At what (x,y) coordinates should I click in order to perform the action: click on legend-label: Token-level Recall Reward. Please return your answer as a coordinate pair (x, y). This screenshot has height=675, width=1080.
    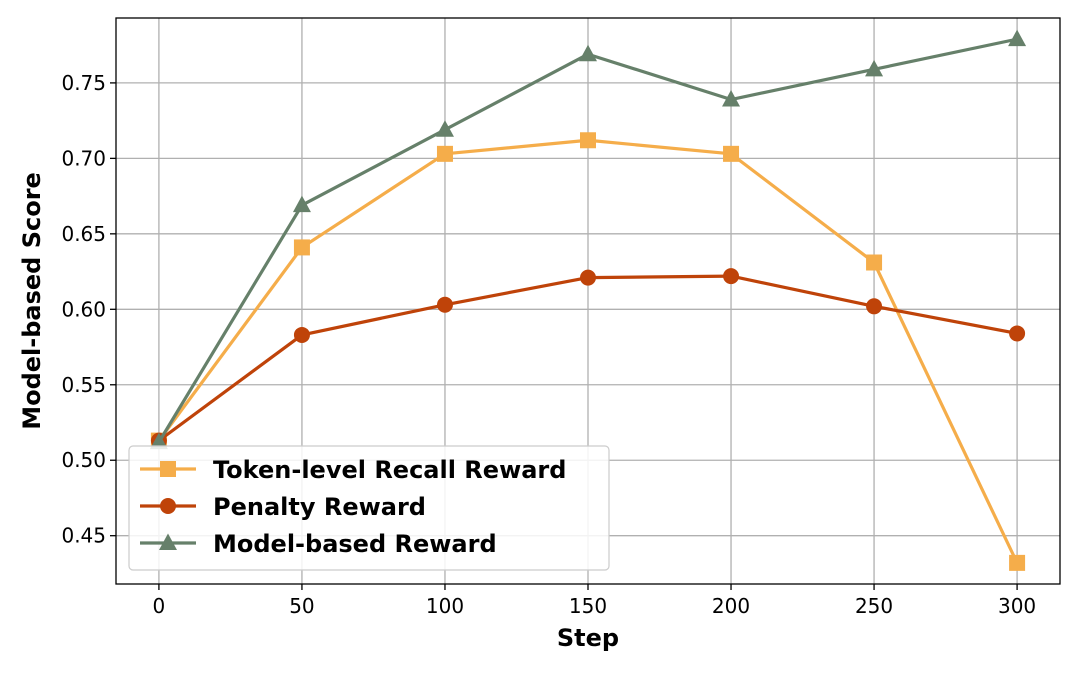
    Looking at the image, I should click on (389, 470).